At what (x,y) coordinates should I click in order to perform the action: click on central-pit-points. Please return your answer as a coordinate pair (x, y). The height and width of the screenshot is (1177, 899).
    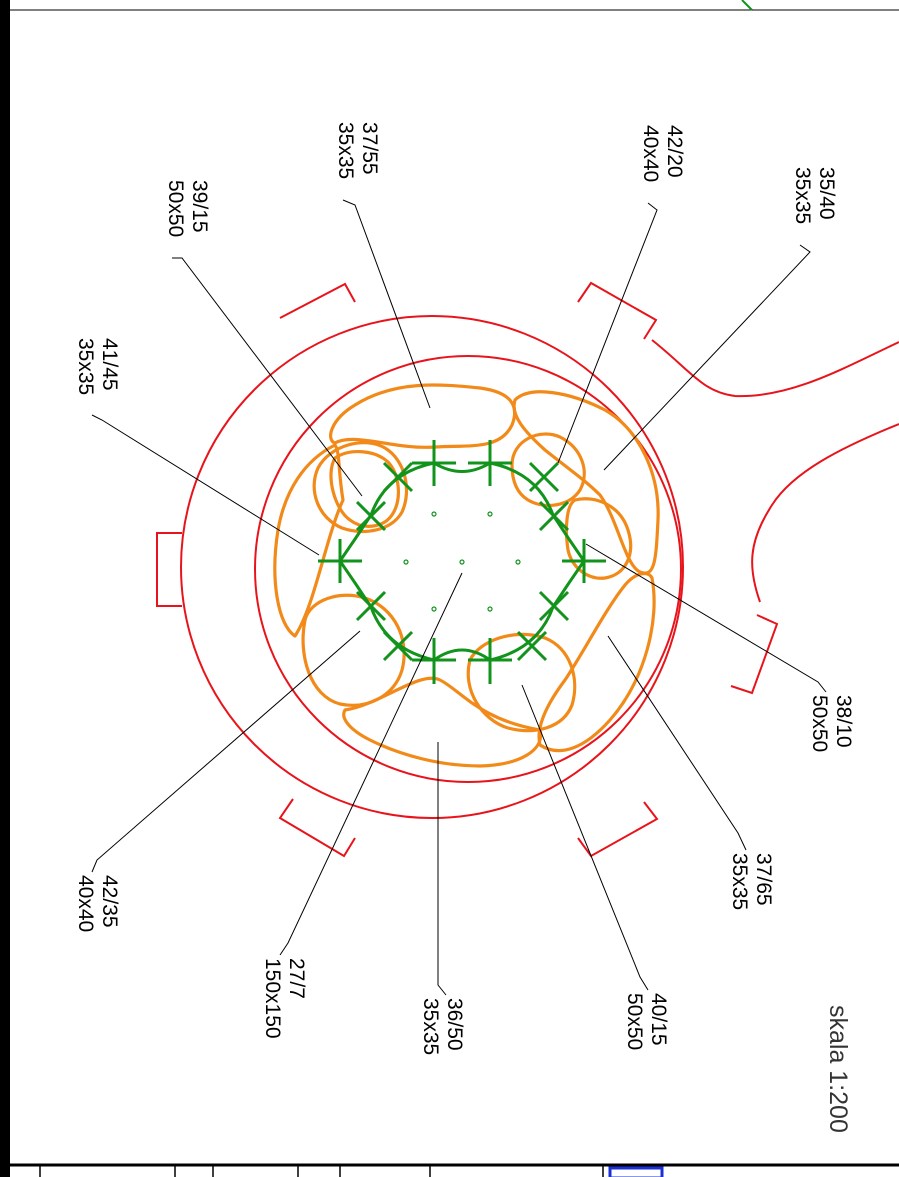
    Looking at the image, I should click on (462, 561).